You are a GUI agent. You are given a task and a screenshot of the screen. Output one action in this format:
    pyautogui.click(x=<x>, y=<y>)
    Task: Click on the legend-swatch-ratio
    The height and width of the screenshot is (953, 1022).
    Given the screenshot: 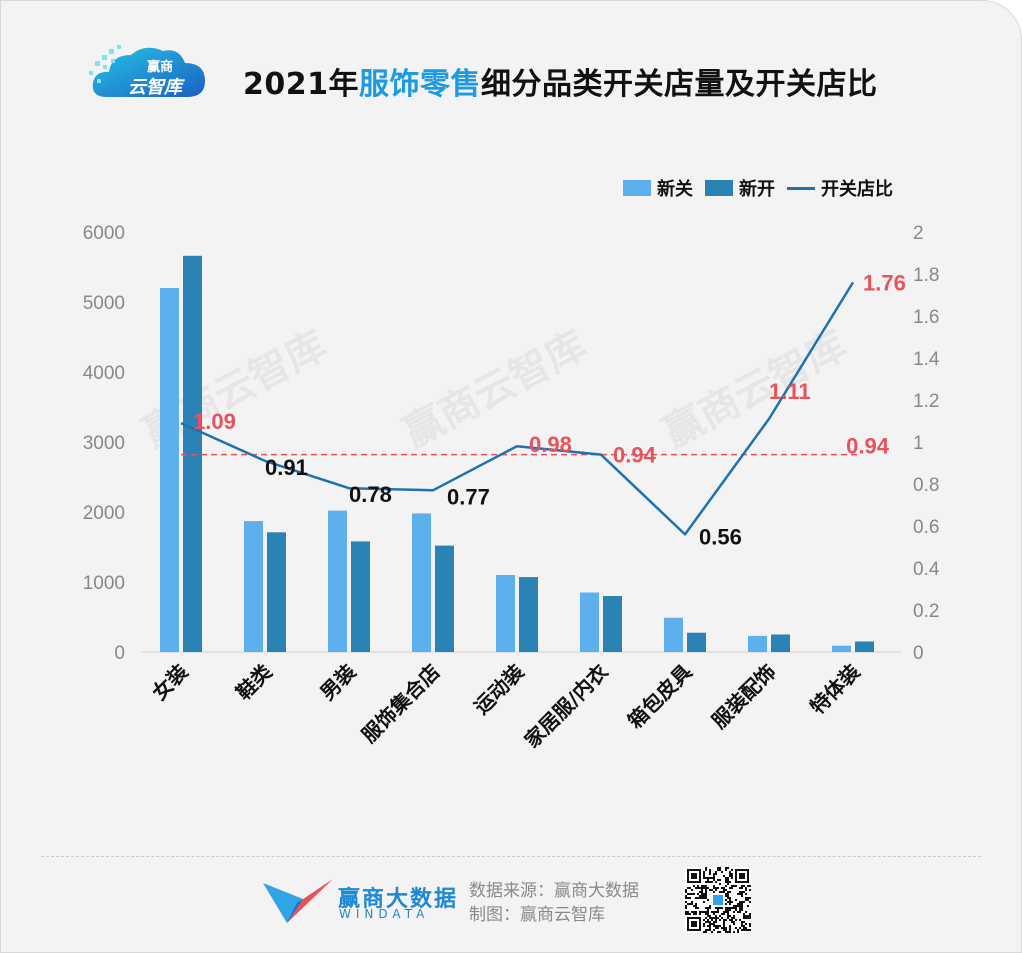 What is the action you would take?
    pyautogui.click(x=801, y=188)
    